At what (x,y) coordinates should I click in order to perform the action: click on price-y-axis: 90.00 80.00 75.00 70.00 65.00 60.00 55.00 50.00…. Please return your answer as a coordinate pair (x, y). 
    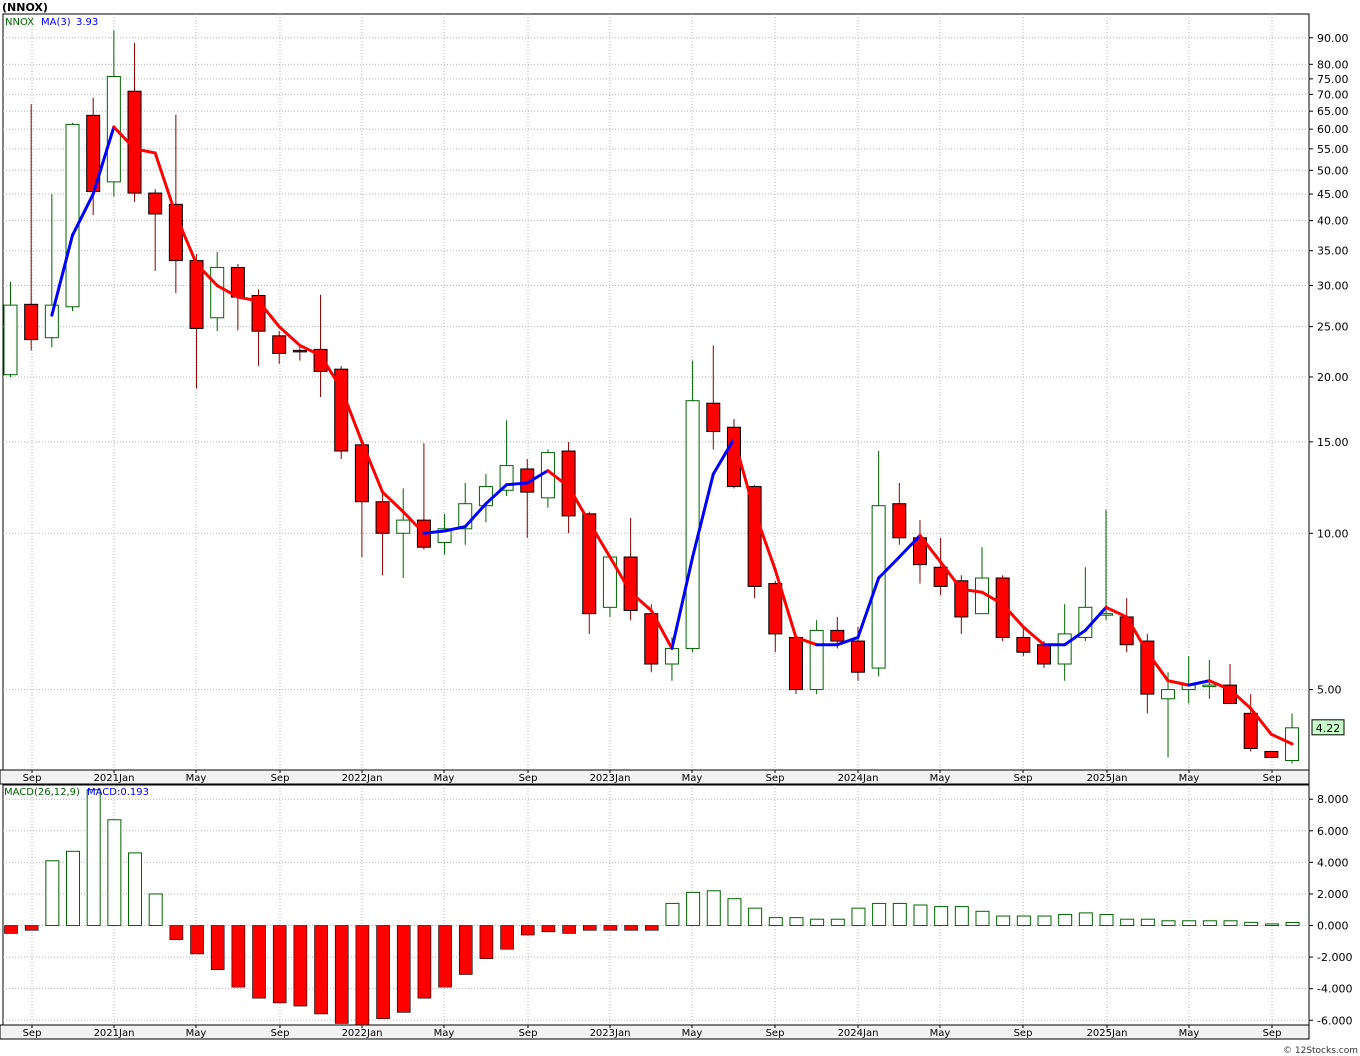
    Looking at the image, I should click on (1329, 364).